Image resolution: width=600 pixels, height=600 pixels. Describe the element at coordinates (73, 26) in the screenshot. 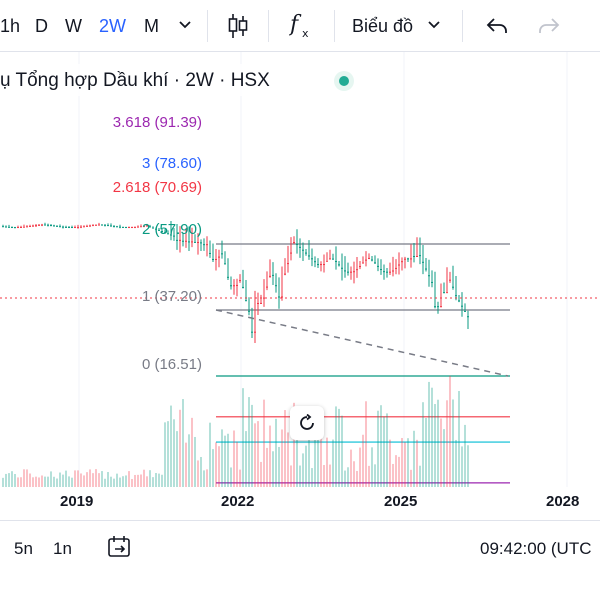

I see `interval-w: W` at that location.